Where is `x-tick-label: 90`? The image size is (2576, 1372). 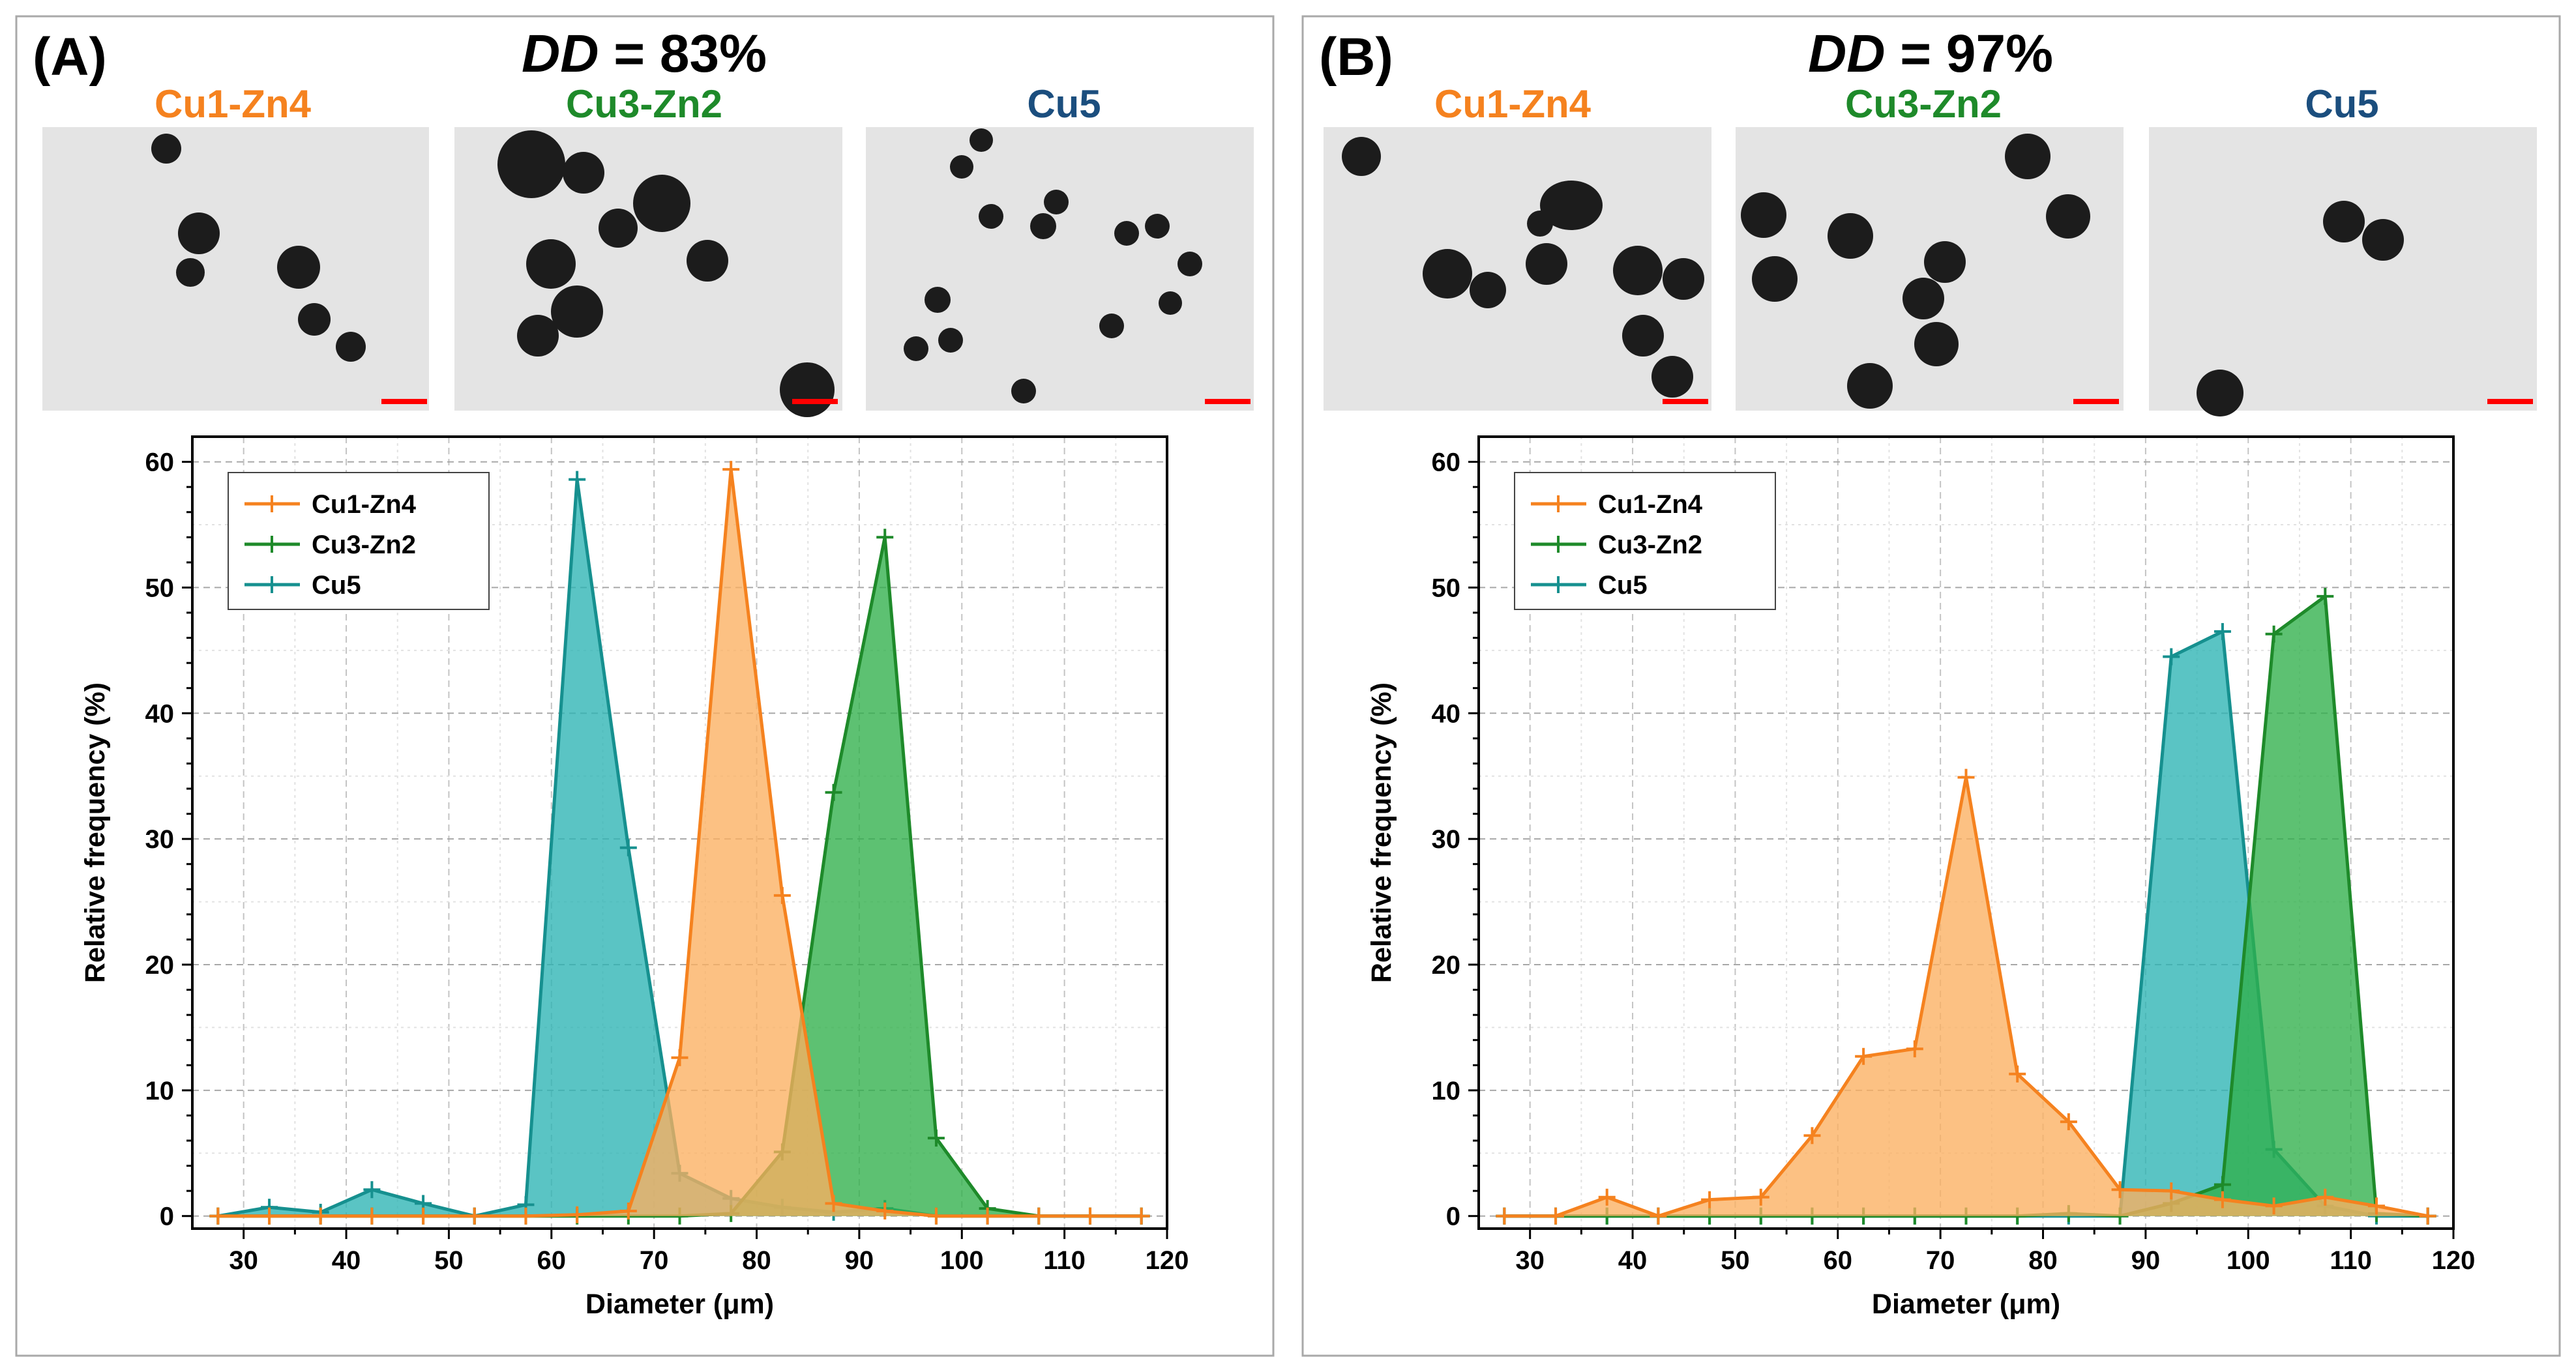 x-tick-label: 90 is located at coordinates (2146, 1260).